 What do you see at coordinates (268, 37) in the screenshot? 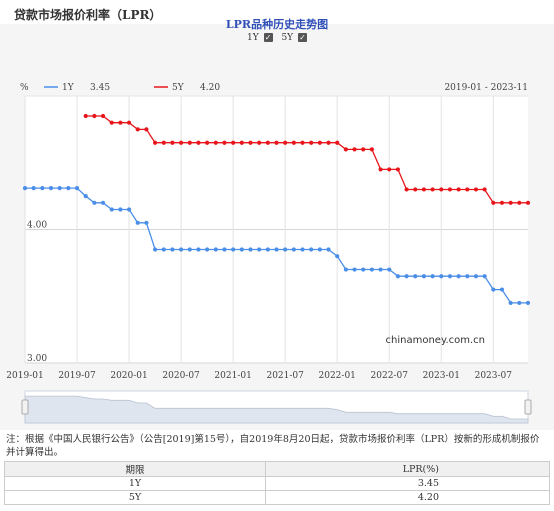
I see `checkmark-icon: ✓` at bounding box center [268, 37].